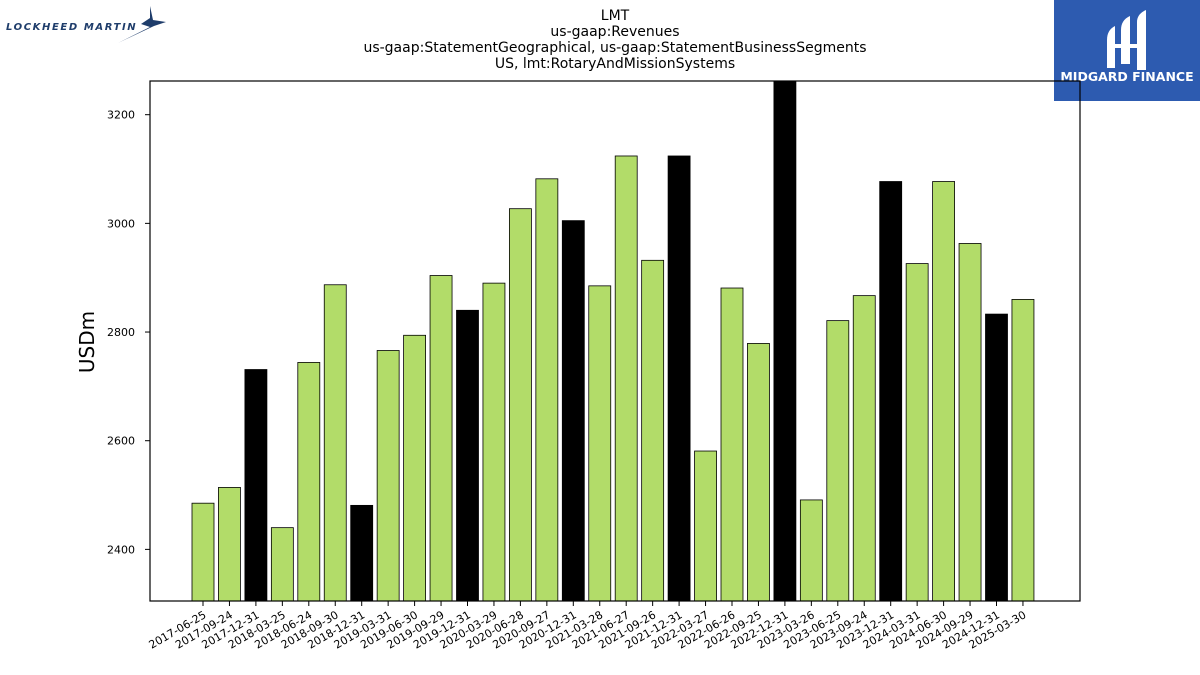  What do you see at coordinates (121, 115) in the screenshot?
I see `y-tick-label: 3200` at bounding box center [121, 115].